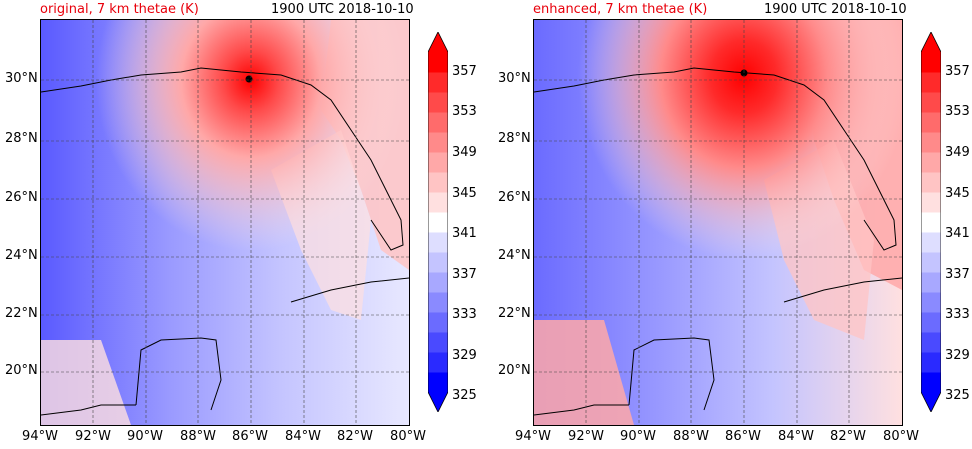  I want to click on panel-title: original, 7 km thetae (K), so click(119, 9).